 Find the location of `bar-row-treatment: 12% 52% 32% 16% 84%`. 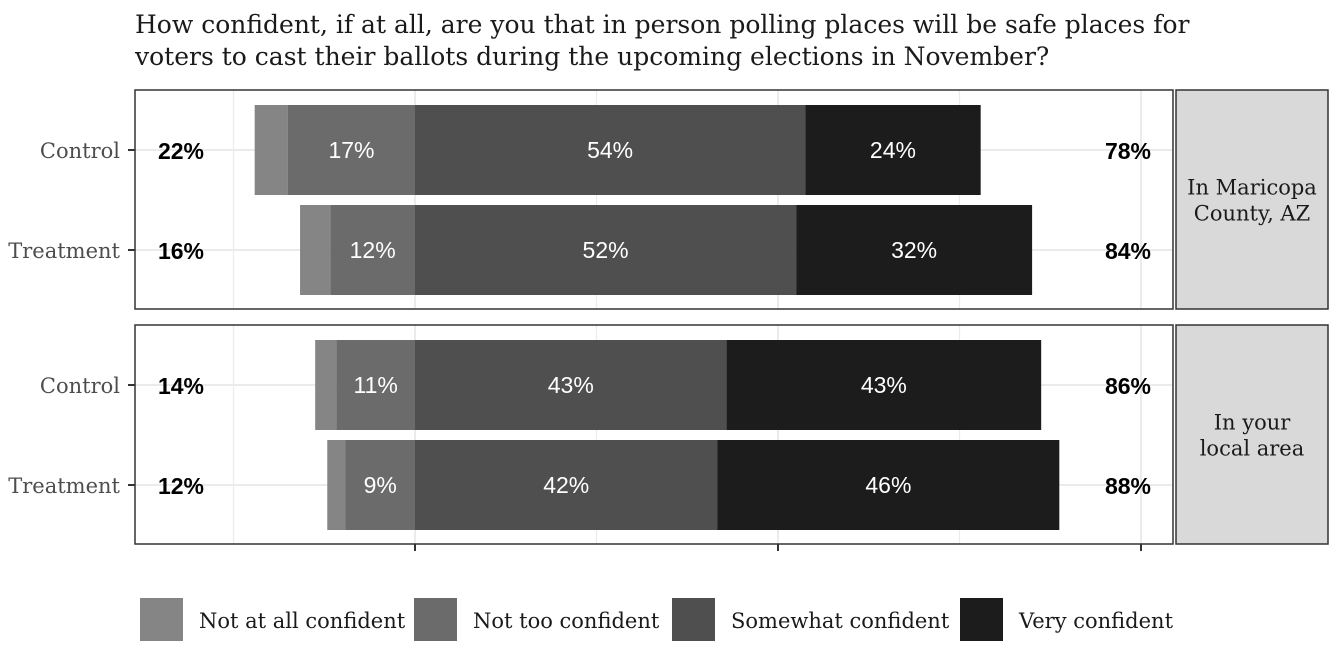

bar-row-treatment: 12% 52% 32% 16% 84% is located at coordinates (654, 250).